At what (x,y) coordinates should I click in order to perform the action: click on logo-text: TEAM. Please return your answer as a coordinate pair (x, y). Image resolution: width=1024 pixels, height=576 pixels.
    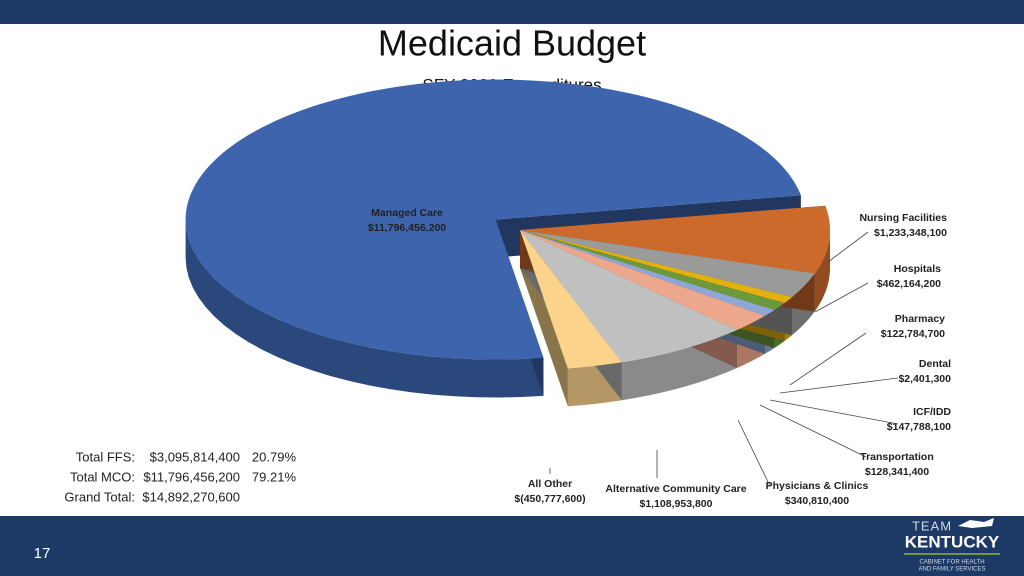
    Looking at the image, I should click on (932, 525).